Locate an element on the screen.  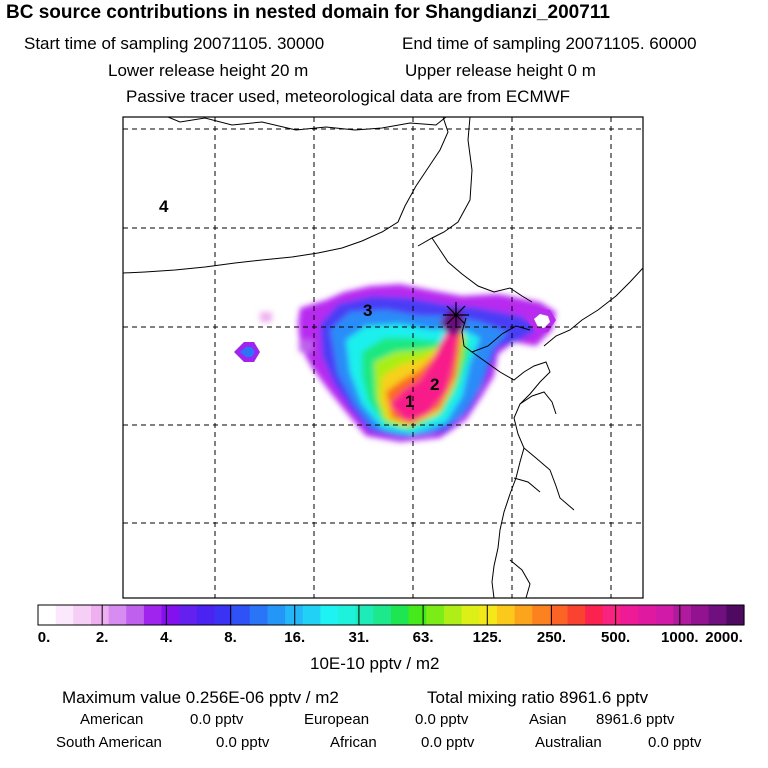
asian-value: 8961.6 pptv is located at coordinates (635, 719).